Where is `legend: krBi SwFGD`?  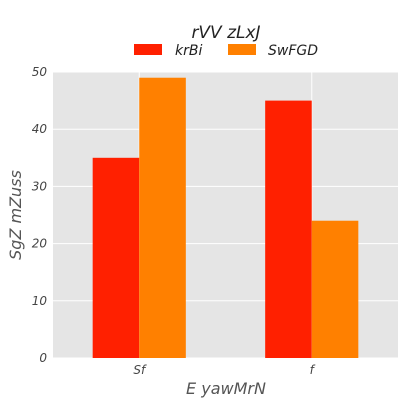
legend: krBi SwFGD is located at coordinates (226, 51).